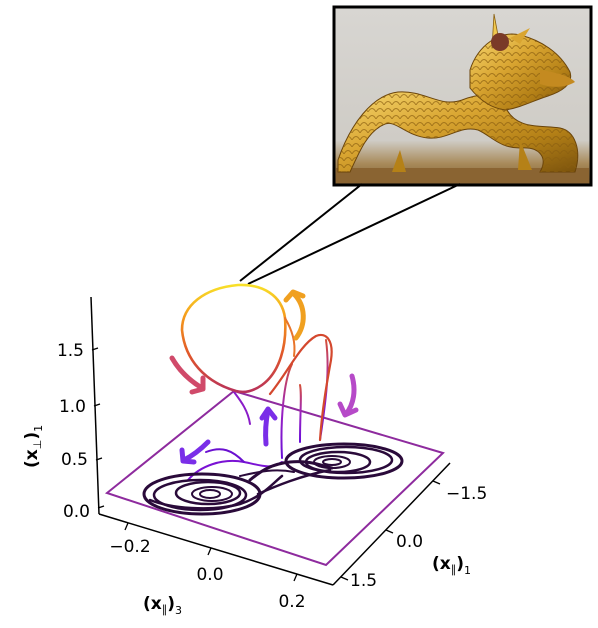 This screenshot has height=628, width=598. Describe the element at coordinates (72, 407) in the screenshot. I see `z-tick-label: 1.0` at that location.